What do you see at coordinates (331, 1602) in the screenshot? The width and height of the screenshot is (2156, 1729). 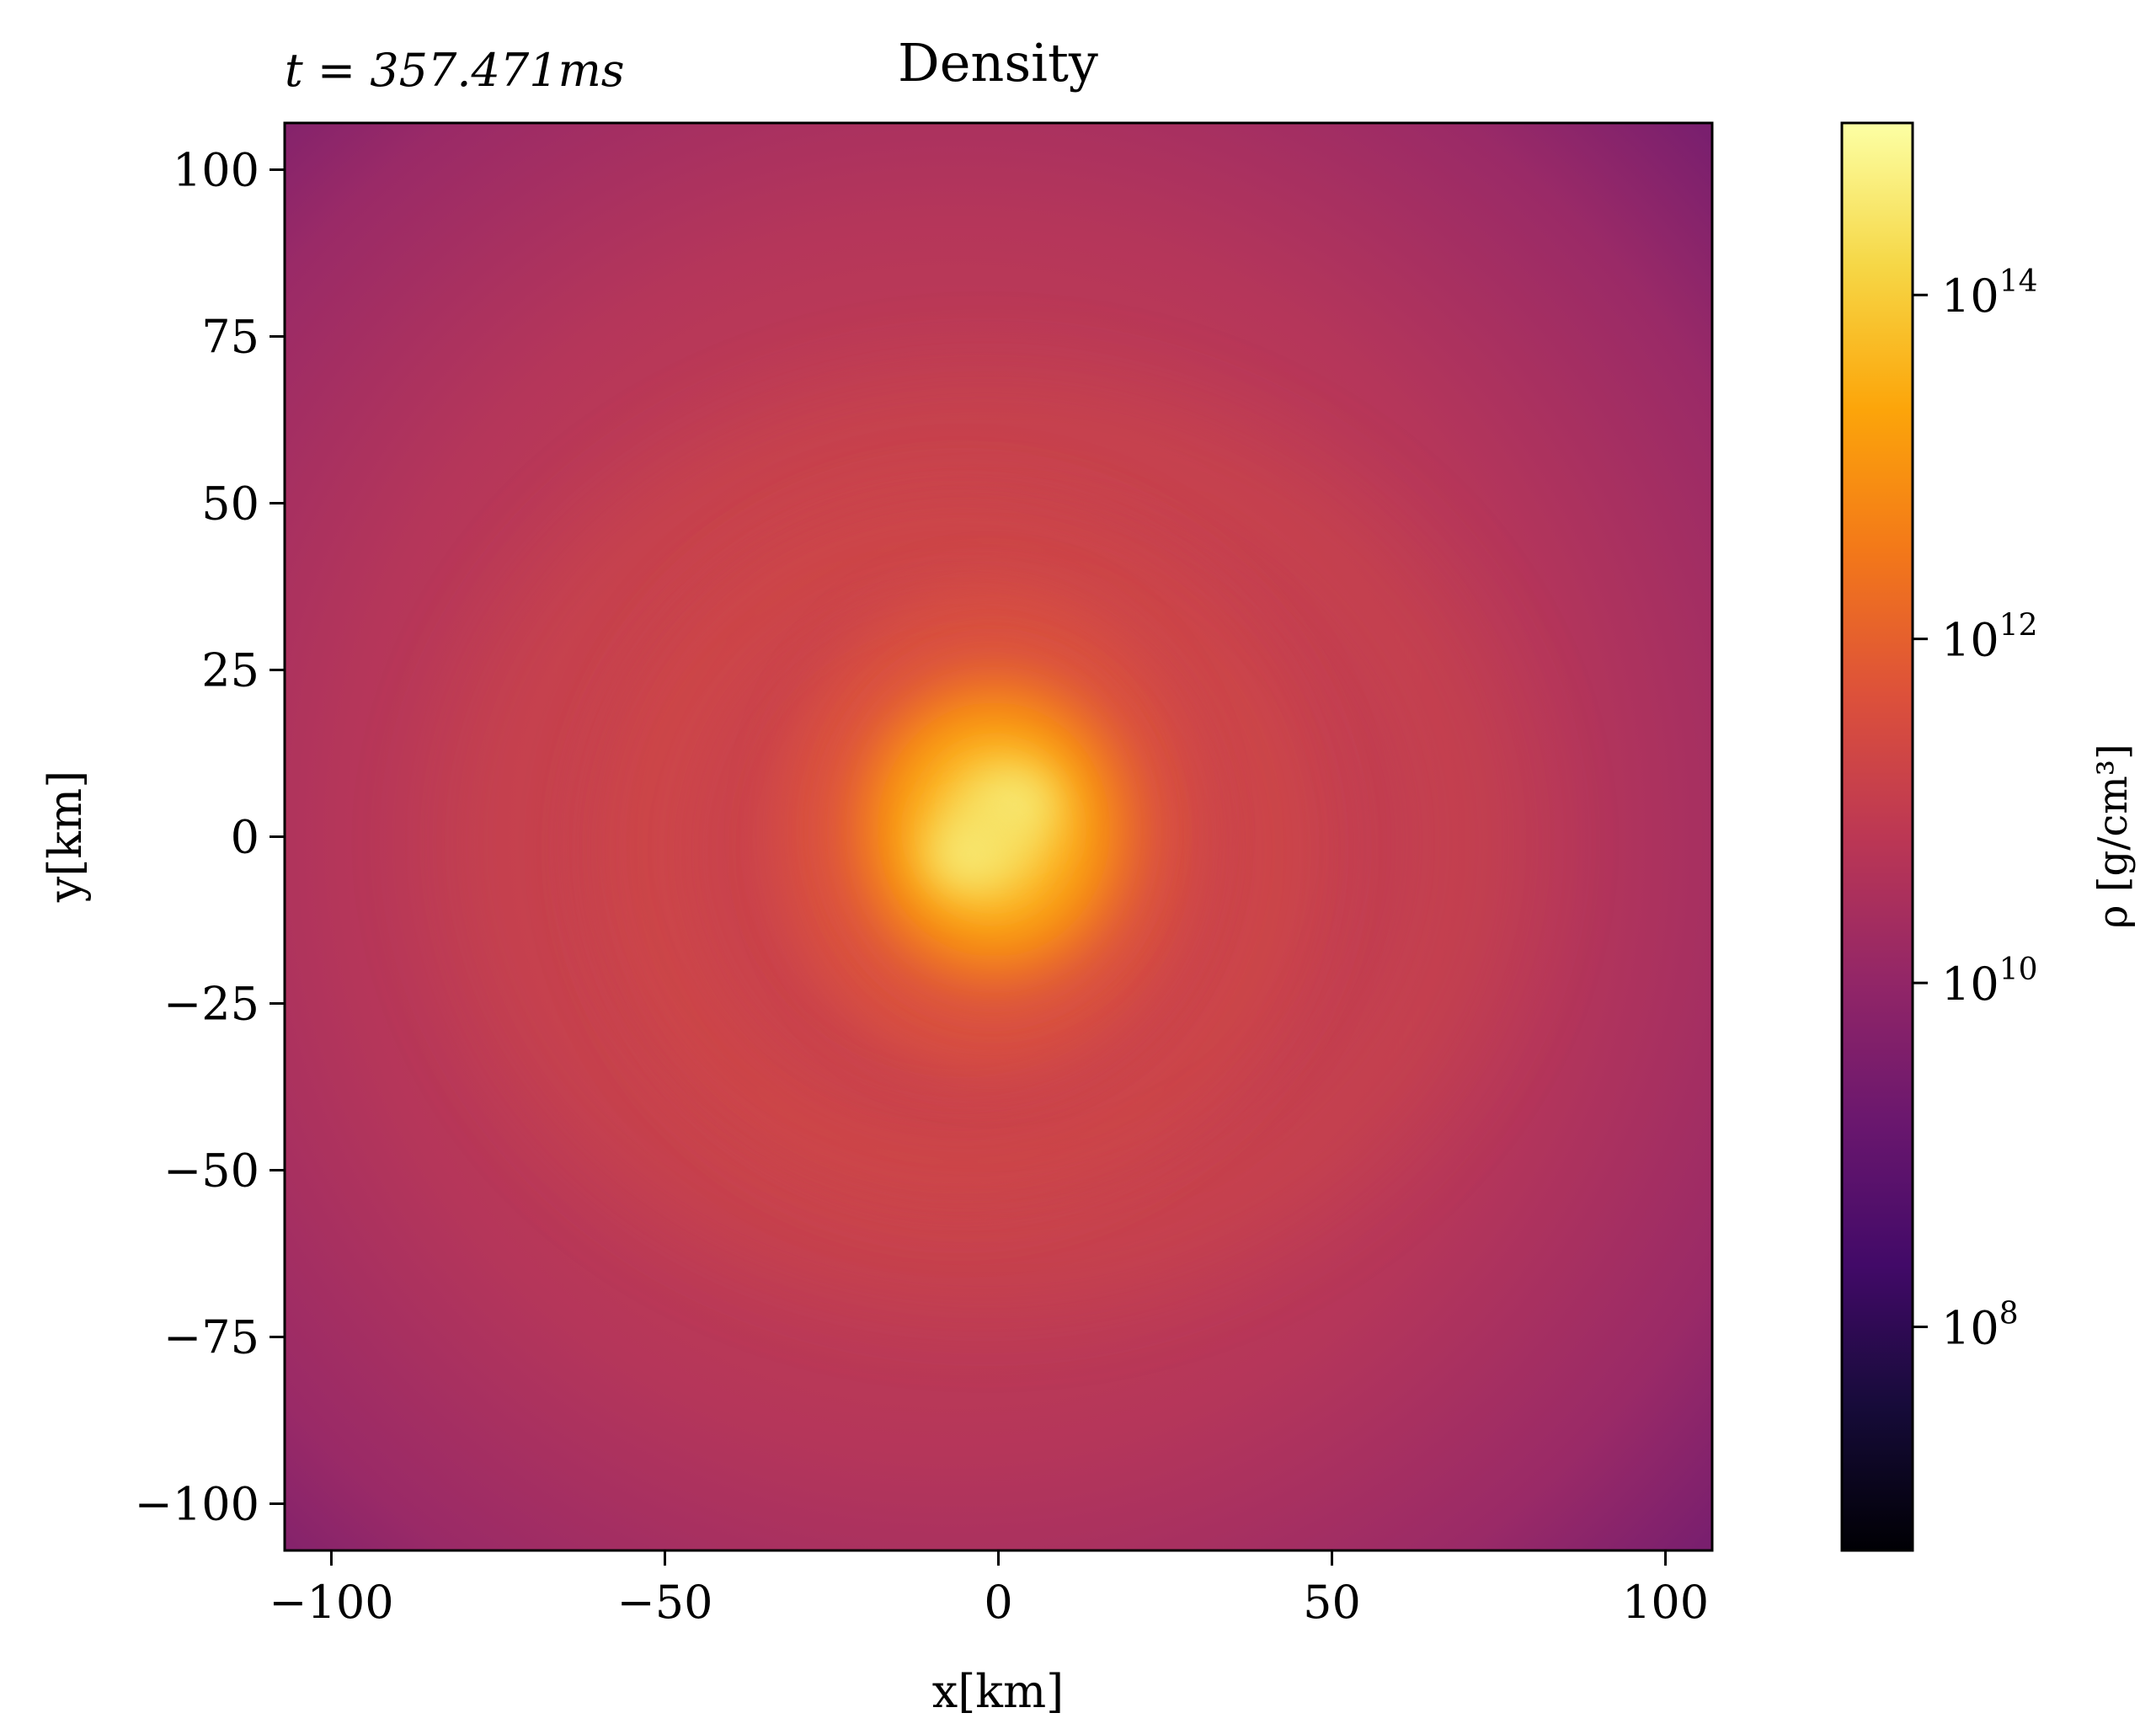 I see `x-tick-label: −100` at bounding box center [331, 1602].